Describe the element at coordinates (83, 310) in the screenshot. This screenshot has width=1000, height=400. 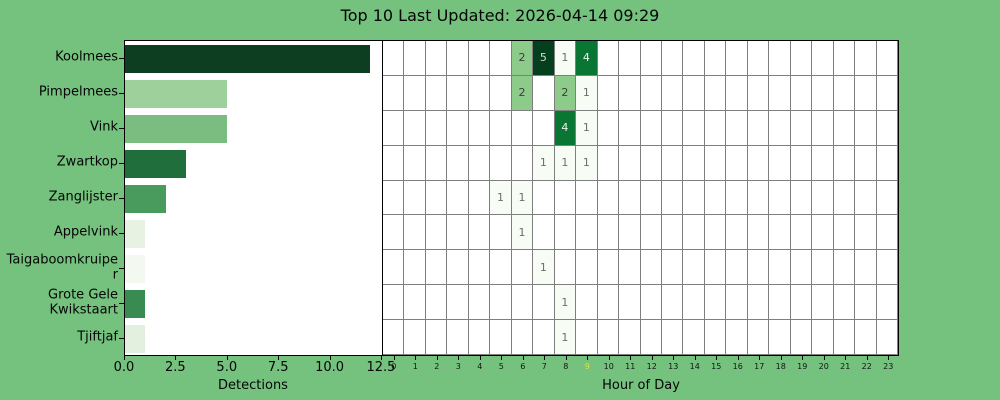
I see `species-tick-label-line: Kwikstaart` at that location.